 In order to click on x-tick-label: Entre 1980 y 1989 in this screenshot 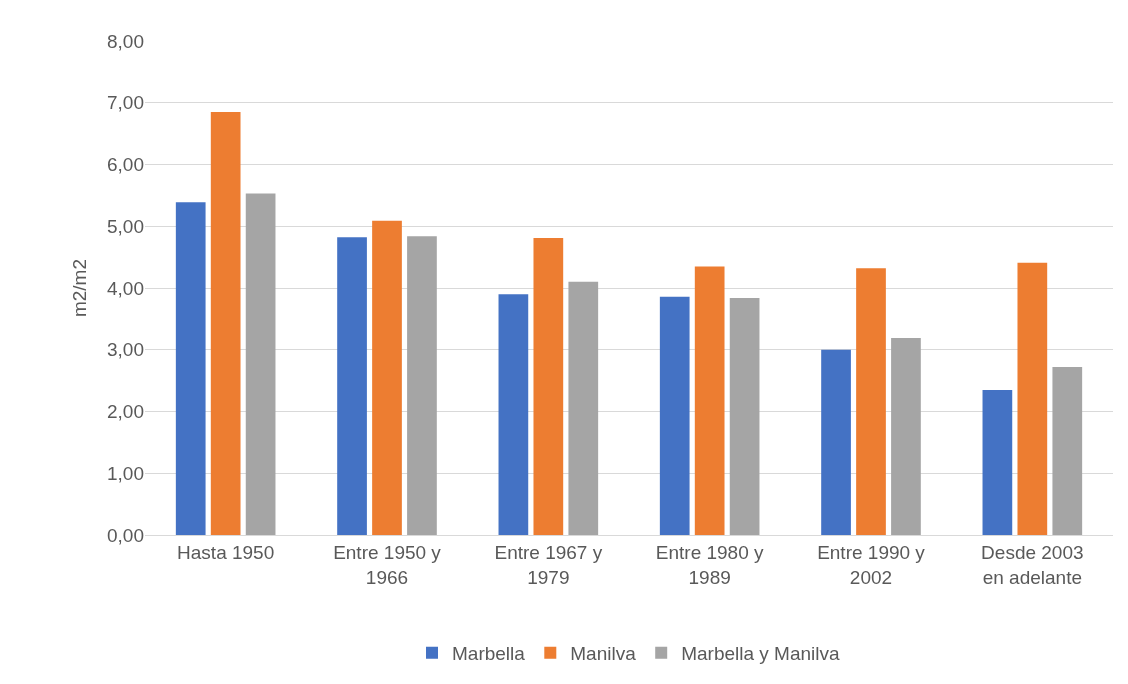, I will do `click(710, 564)`.